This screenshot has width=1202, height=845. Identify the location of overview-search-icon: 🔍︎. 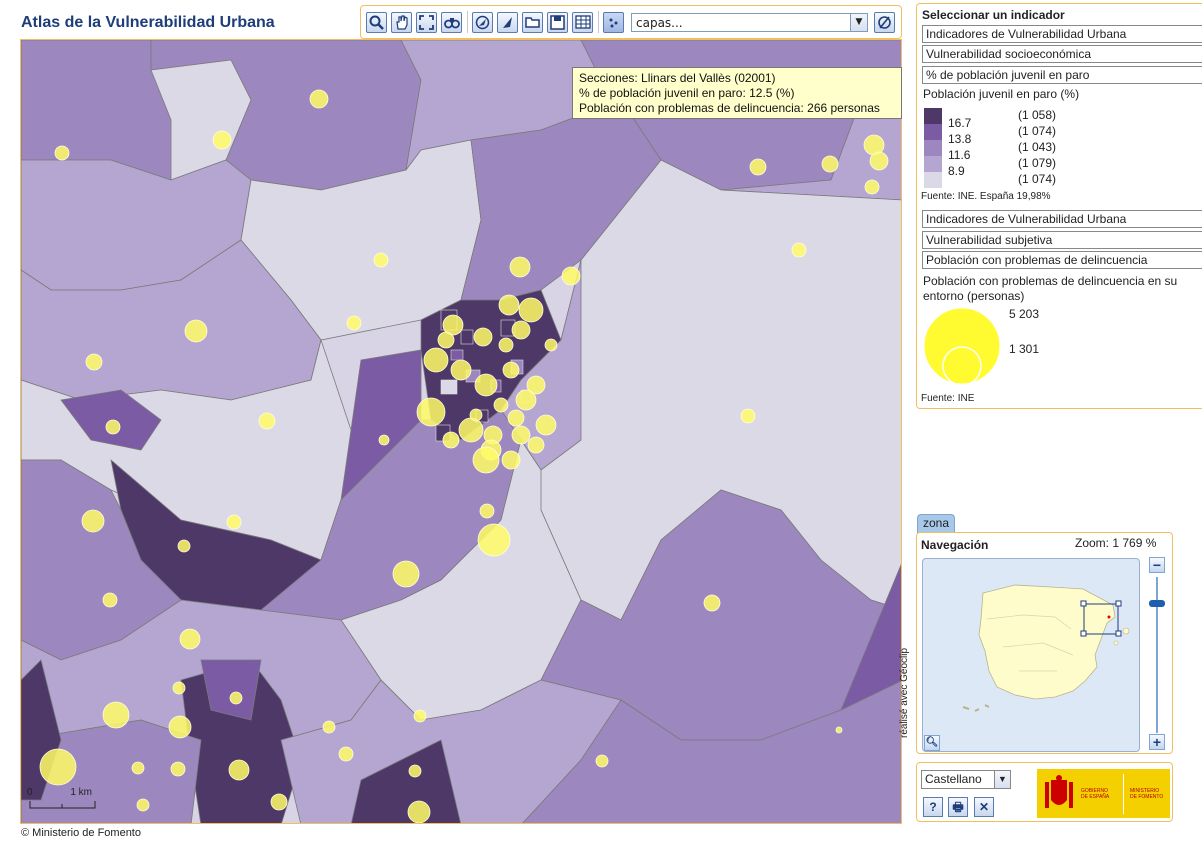
(932, 743).